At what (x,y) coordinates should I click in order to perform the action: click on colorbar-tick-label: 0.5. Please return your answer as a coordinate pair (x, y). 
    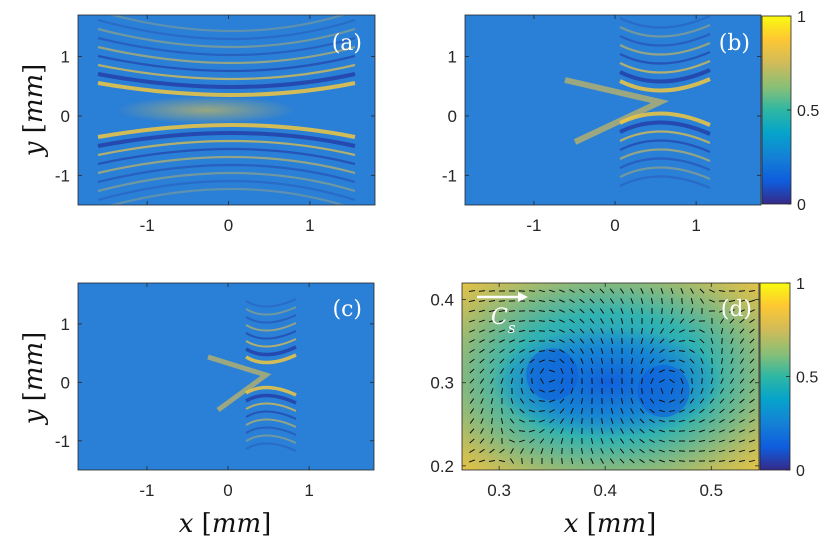
    Looking at the image, I should click on (808, 111).